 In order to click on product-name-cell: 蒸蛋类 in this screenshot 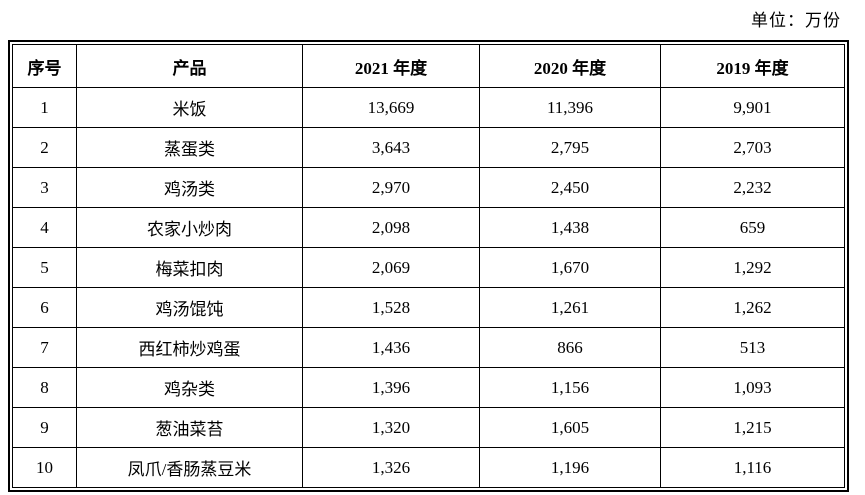, I will do `click(189, 147)`.